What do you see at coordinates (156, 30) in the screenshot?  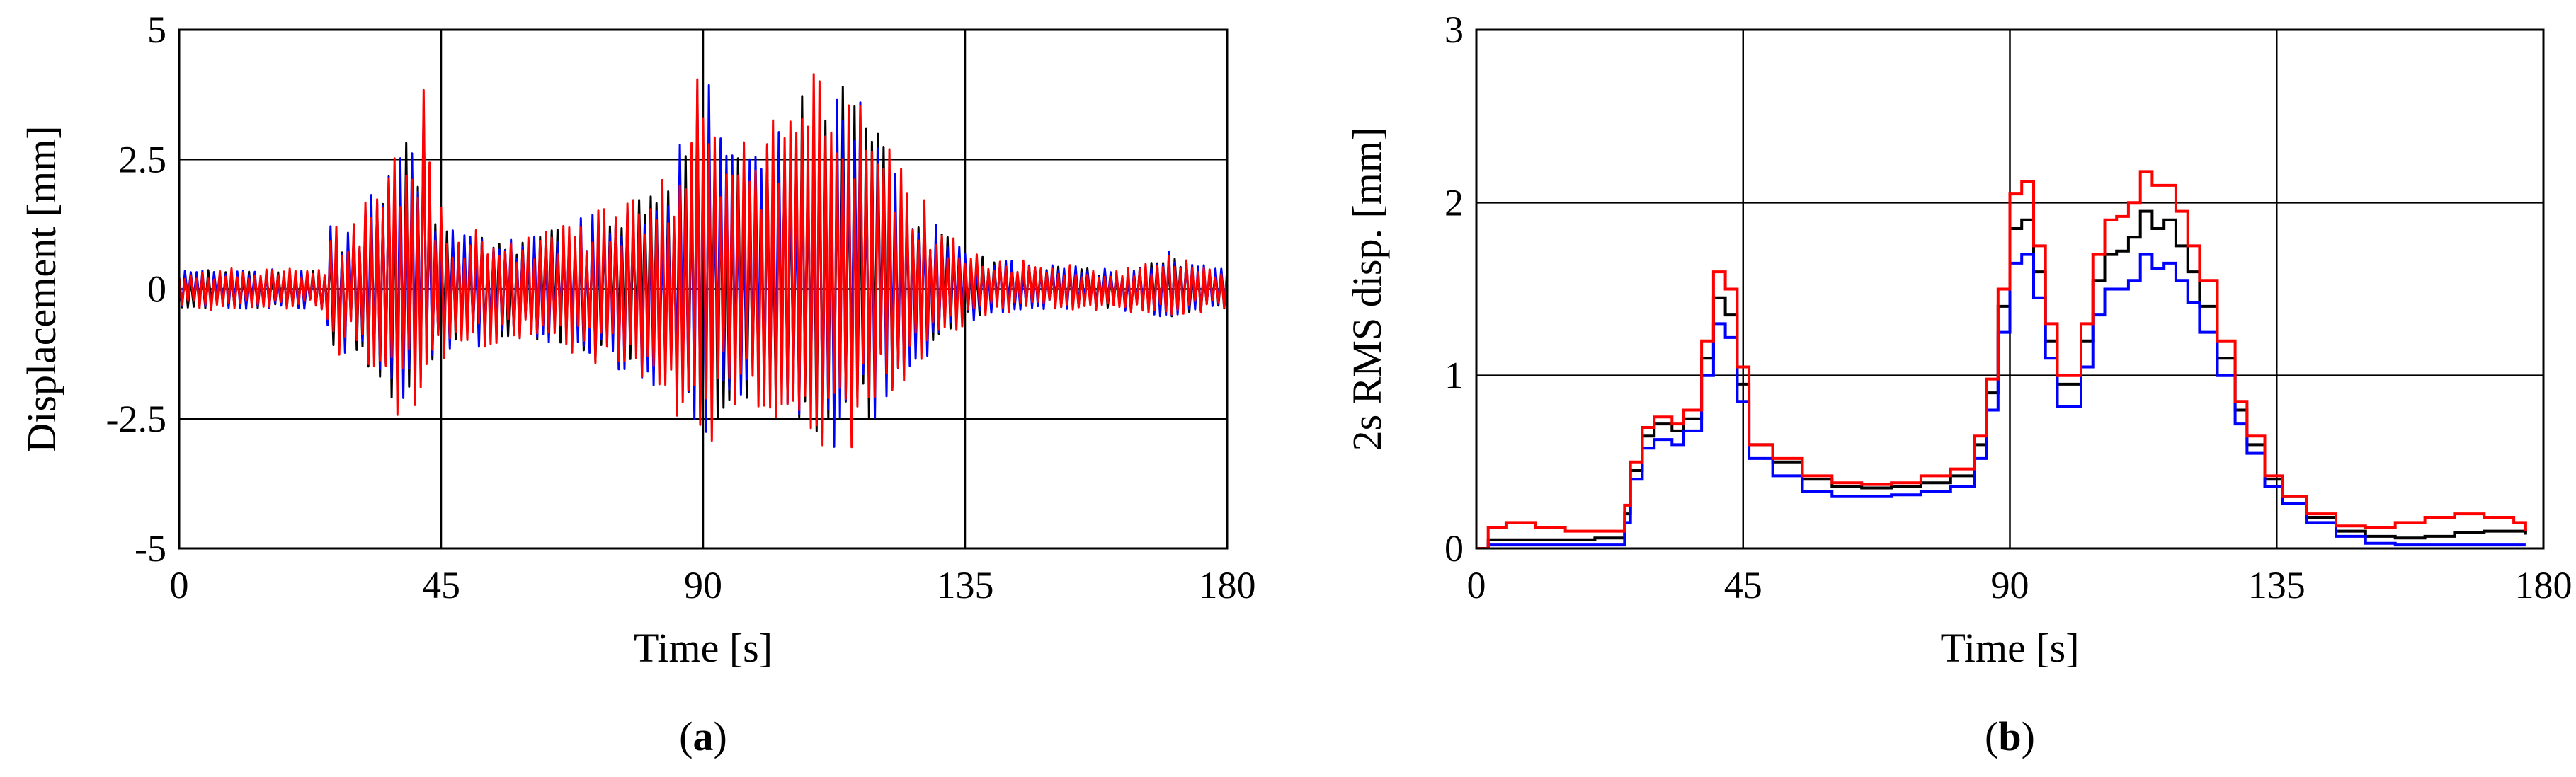 I see `y-tick-label: 5` at bounding box center [156, 30].